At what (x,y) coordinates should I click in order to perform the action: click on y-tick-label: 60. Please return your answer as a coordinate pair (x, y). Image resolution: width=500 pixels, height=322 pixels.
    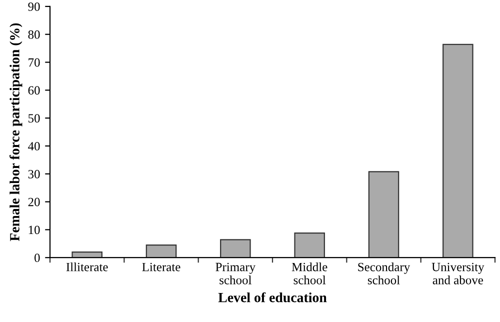
    Looking at the image, I should click on (34, 90).